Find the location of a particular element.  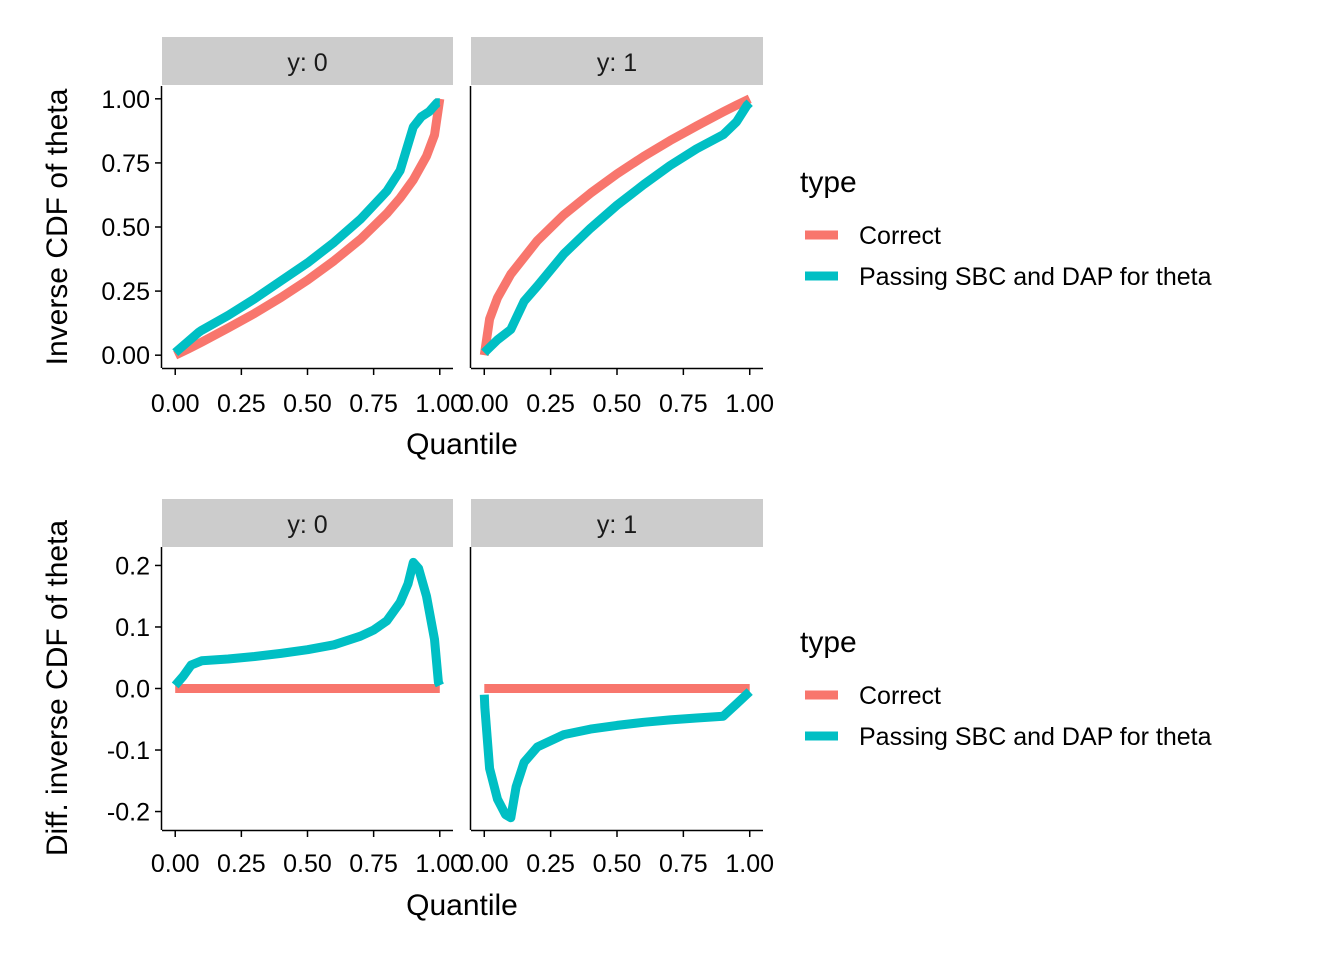

y-tick-label: 0.1 is located at coordinates (132, 628).